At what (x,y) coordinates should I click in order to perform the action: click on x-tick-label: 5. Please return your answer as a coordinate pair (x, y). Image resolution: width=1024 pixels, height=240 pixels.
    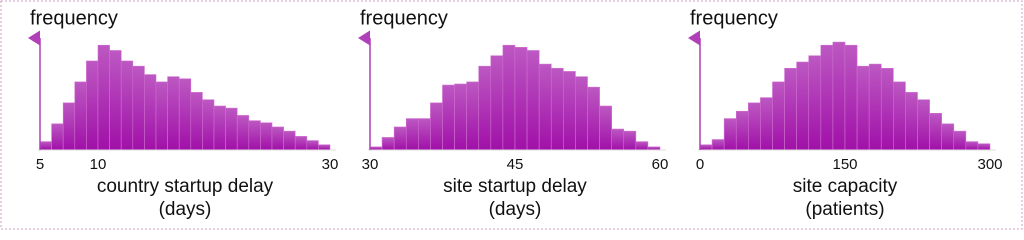
    Looking at the image, I should click on (40, 164).